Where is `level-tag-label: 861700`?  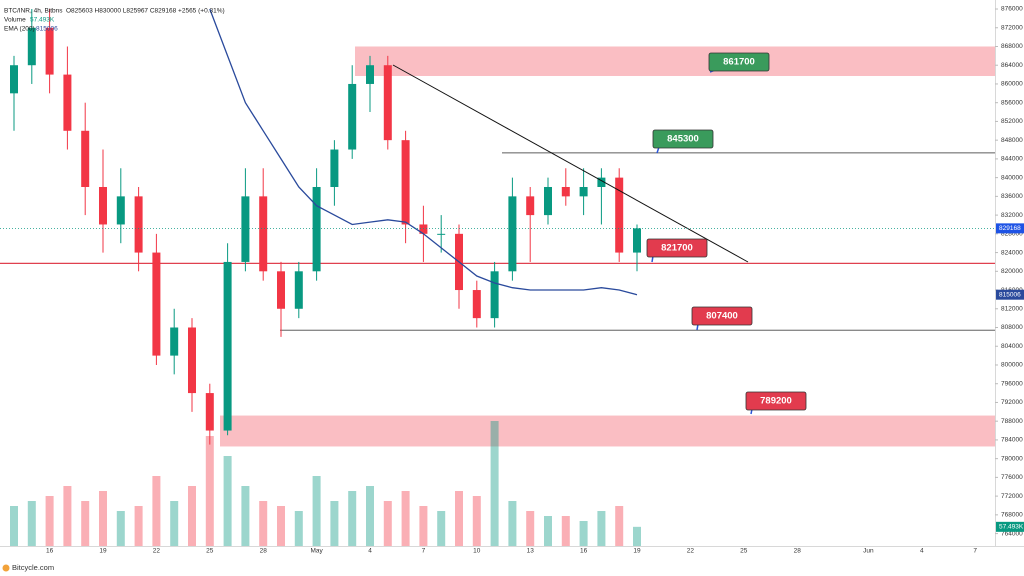 level-tag-label: 861700 is located at coordinates (739, 62).